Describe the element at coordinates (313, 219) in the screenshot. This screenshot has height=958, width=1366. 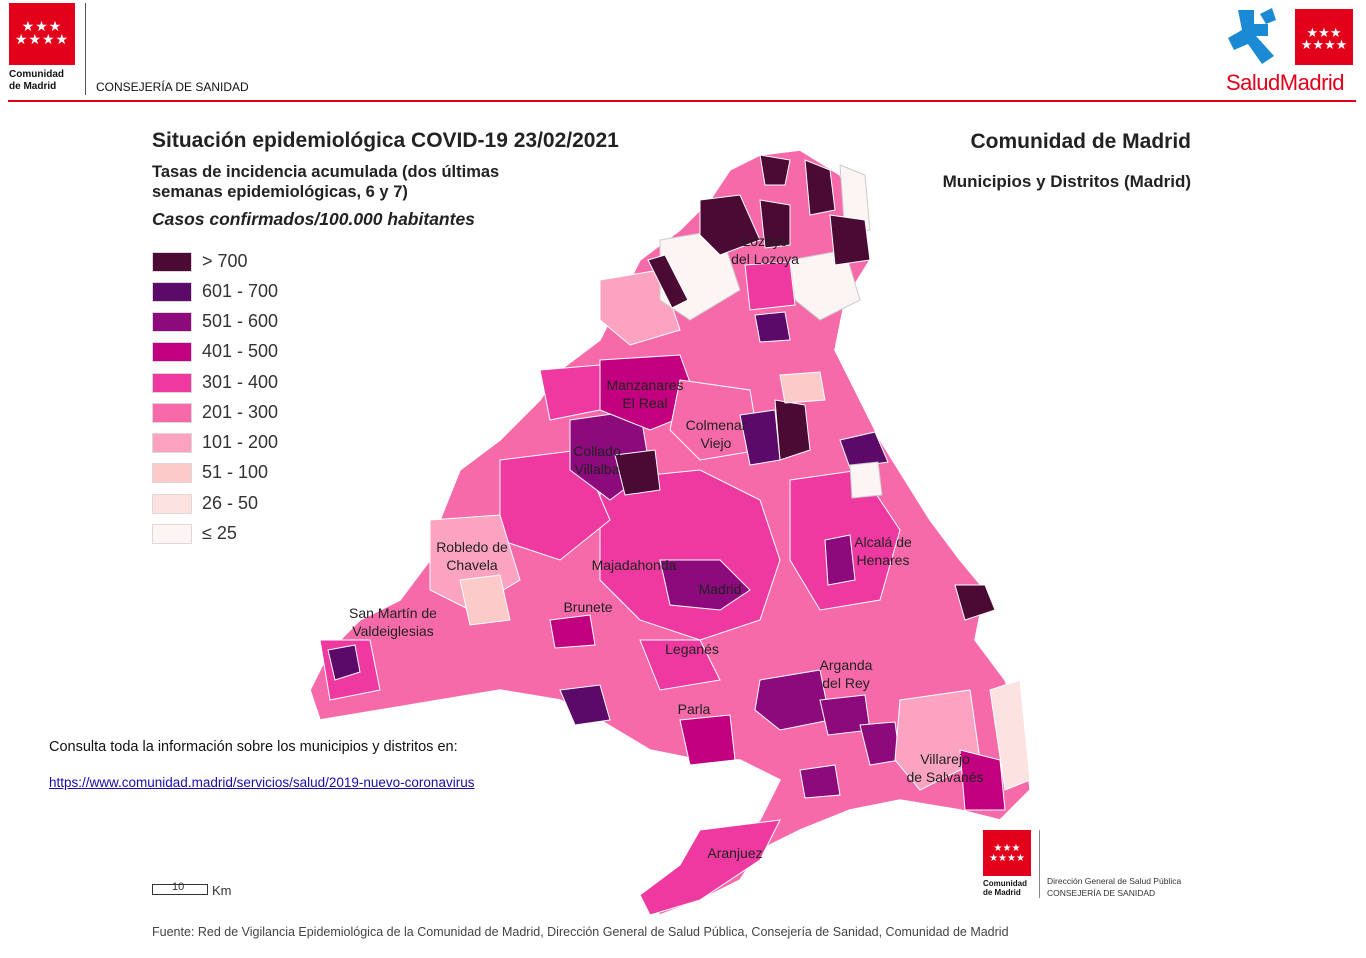
I see `map-unit: Casos confirmados/100.000 habitantes` at that location.